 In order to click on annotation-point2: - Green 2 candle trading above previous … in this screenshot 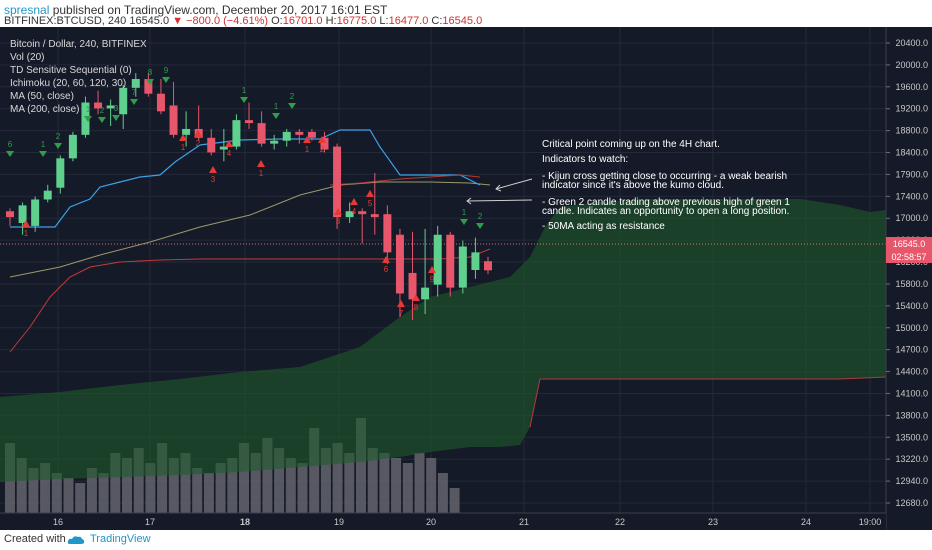, I will do `click(666, 202)`.